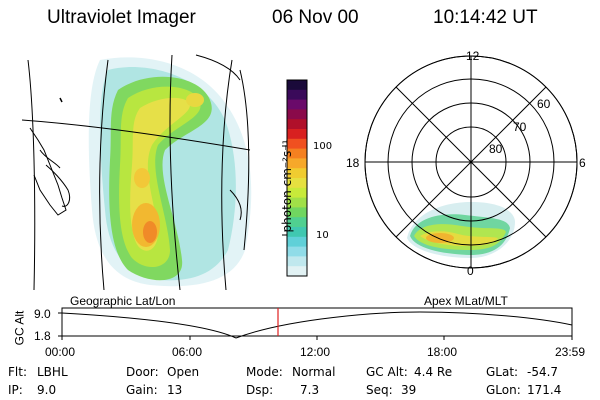 The width and height of the screenshot is (600, 400). I want to click on info-glon-value: 171.4, so click(544, 390).